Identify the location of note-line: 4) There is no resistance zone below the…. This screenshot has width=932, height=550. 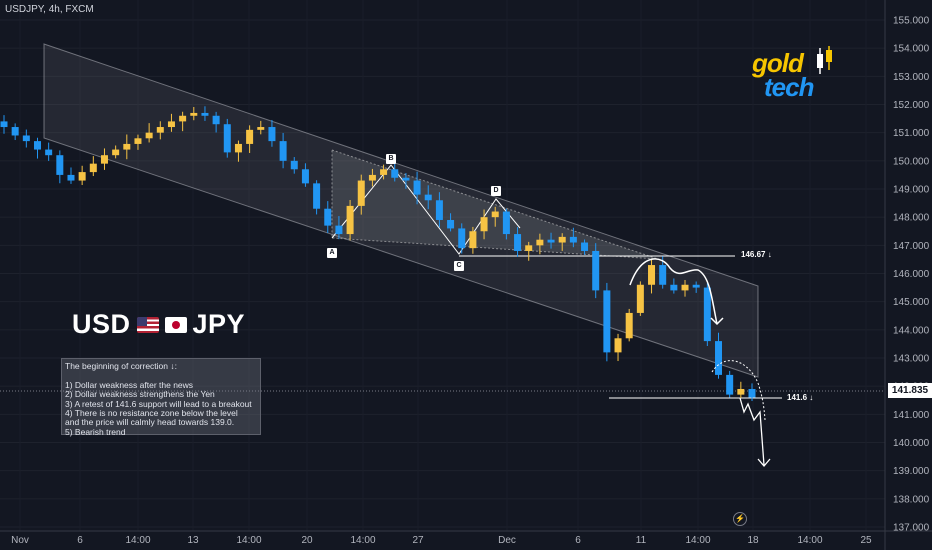
(151, 413).